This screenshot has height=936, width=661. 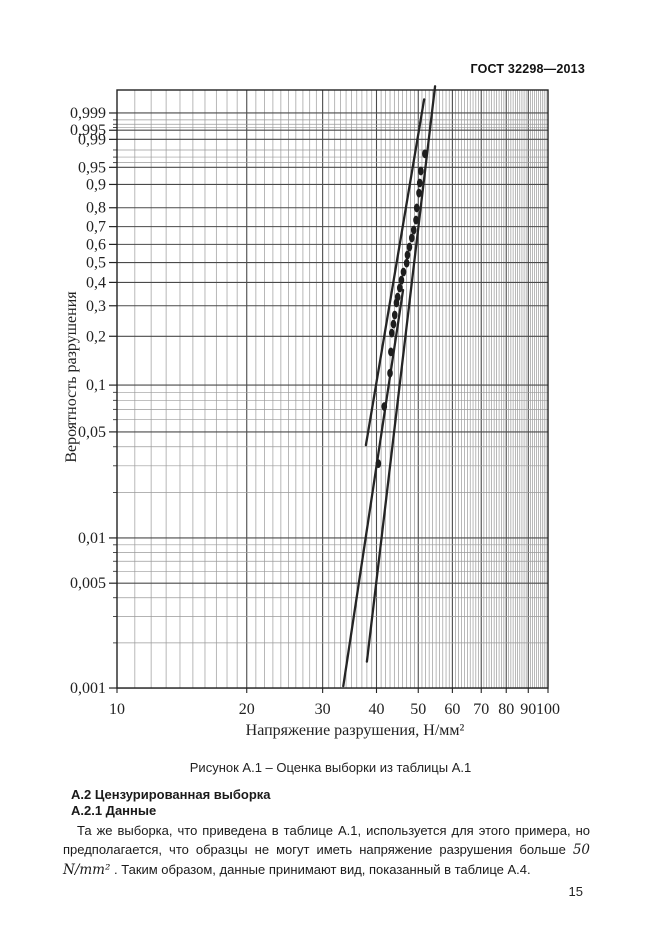 I want to click on y-axis-title: Вероятность разрушения, so click(x=71, y=377).